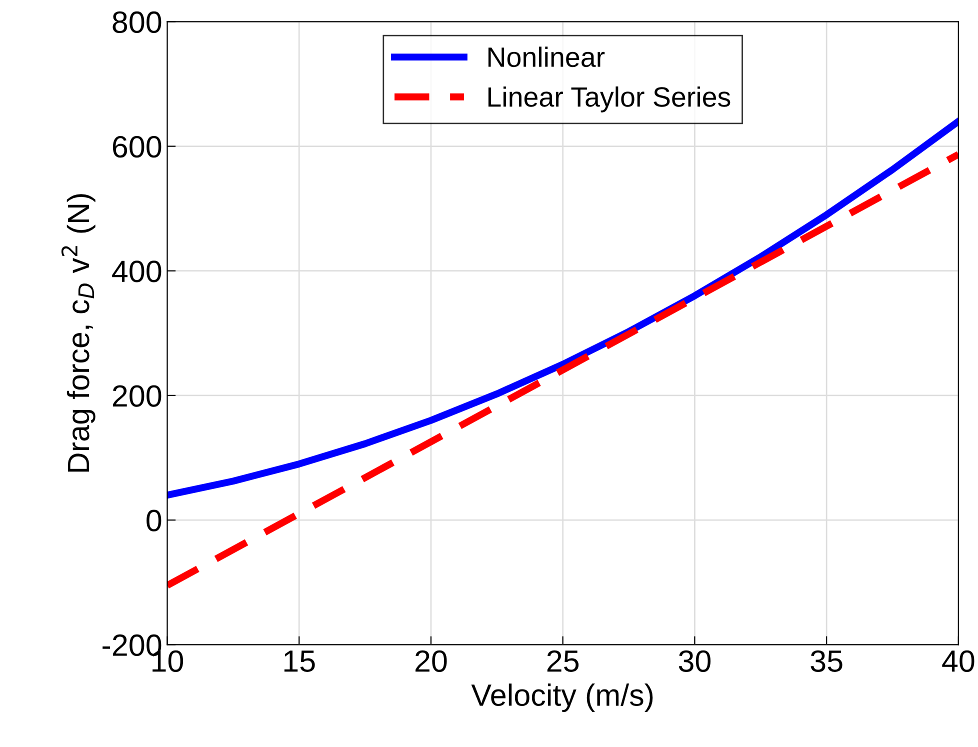 The image size is (978, 747). What do you see at coordinates (137, 271) in the screenshot?
I see `y-tick-label: 400` at bounding box center [137, 271].